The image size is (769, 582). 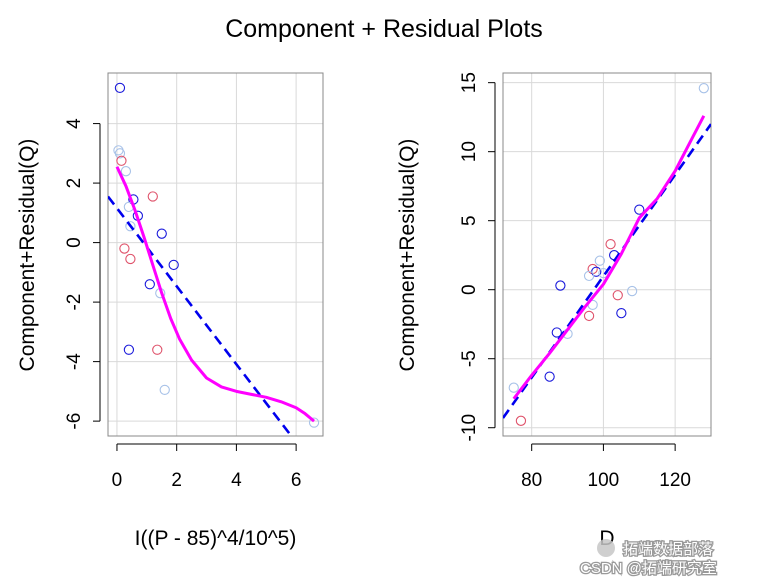 I want to click on watermark: 拓端数据部落 CSDN @拓端研究室, so click(x=648, y=558).